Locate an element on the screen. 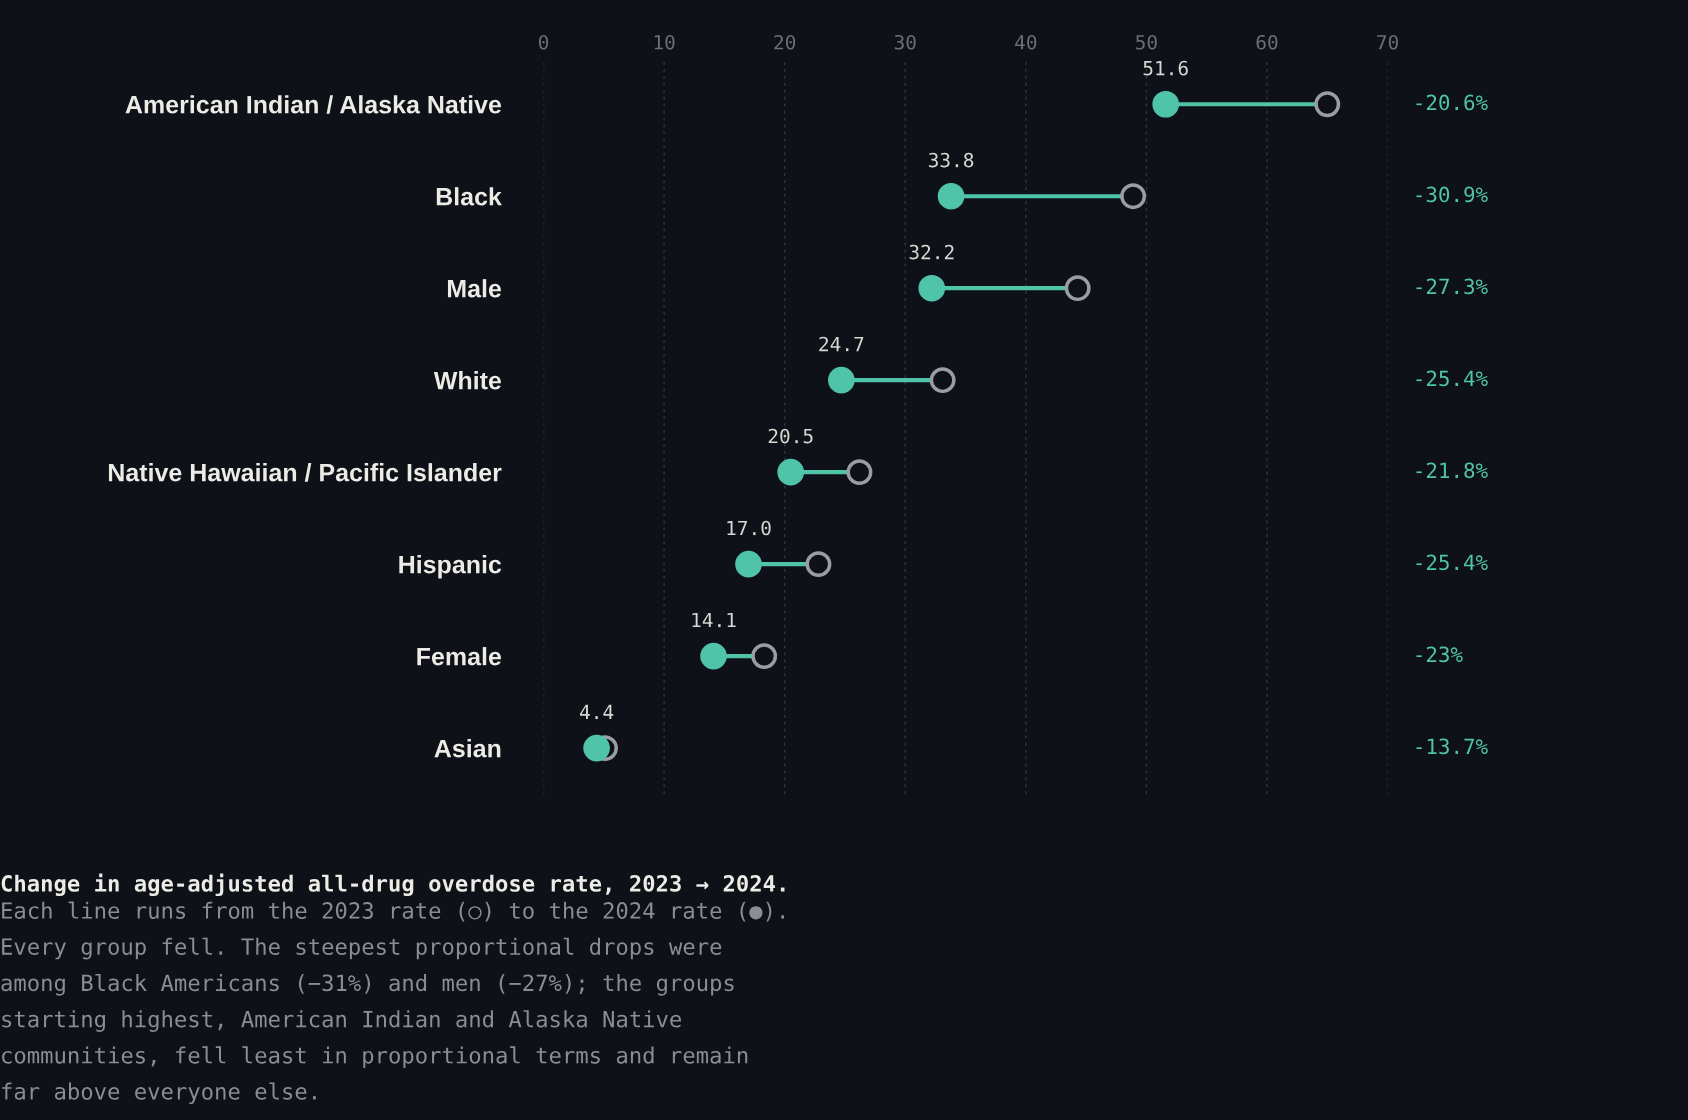 The height and width of the screenshot is (1120, 1688). x-tick-label: 30 is located at coordinates (905, 42).